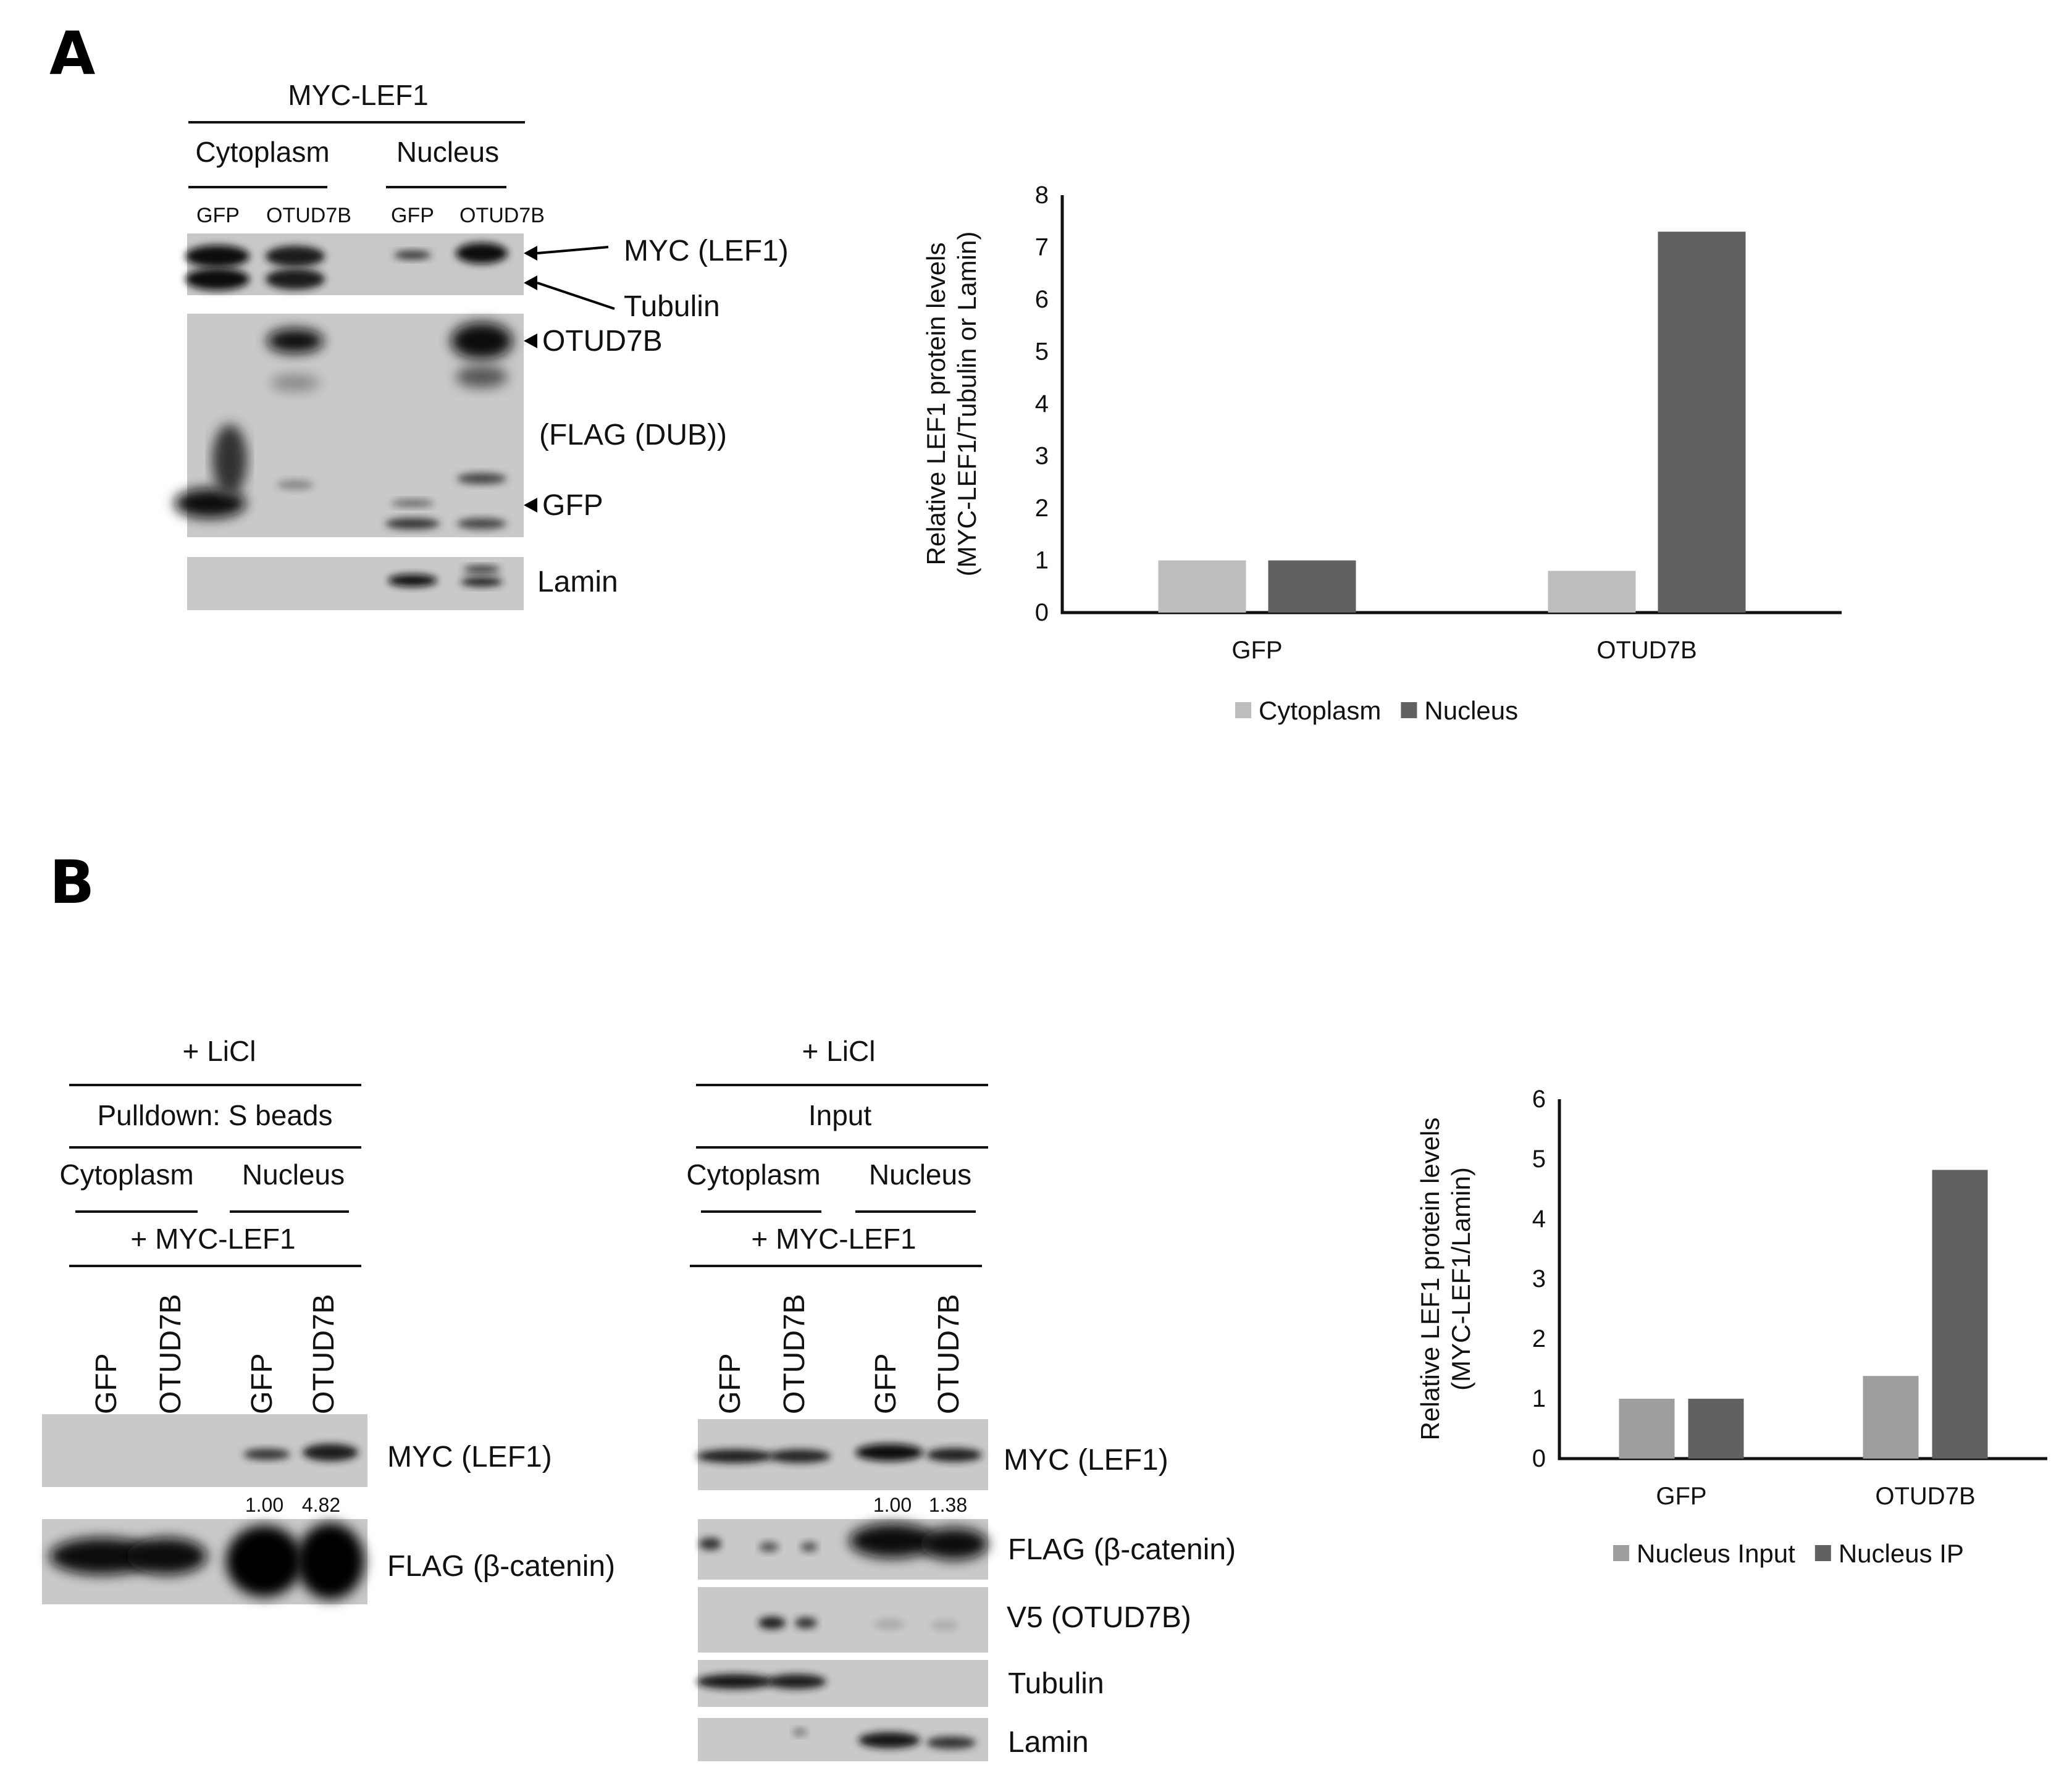  I want to click on chart-b-xtick-label-0: GFP, so click(1681, 1496).